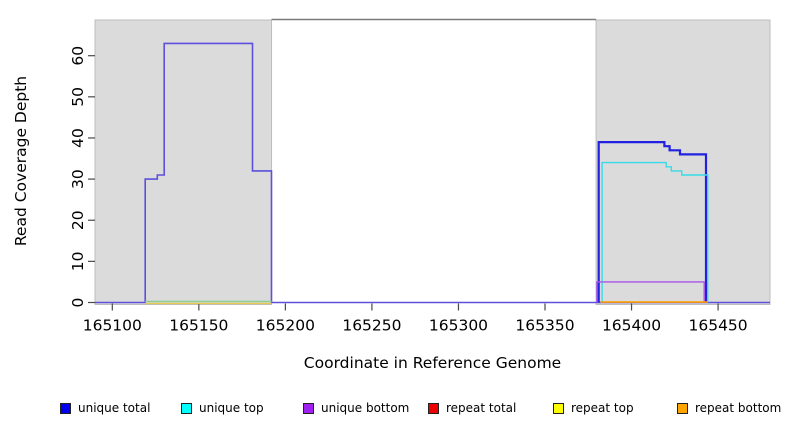 This screenshot has height=432, width=792. Describe the element at coordinates (602, 408) in the screenshot. I see `legend-label: repeat top` at that location.